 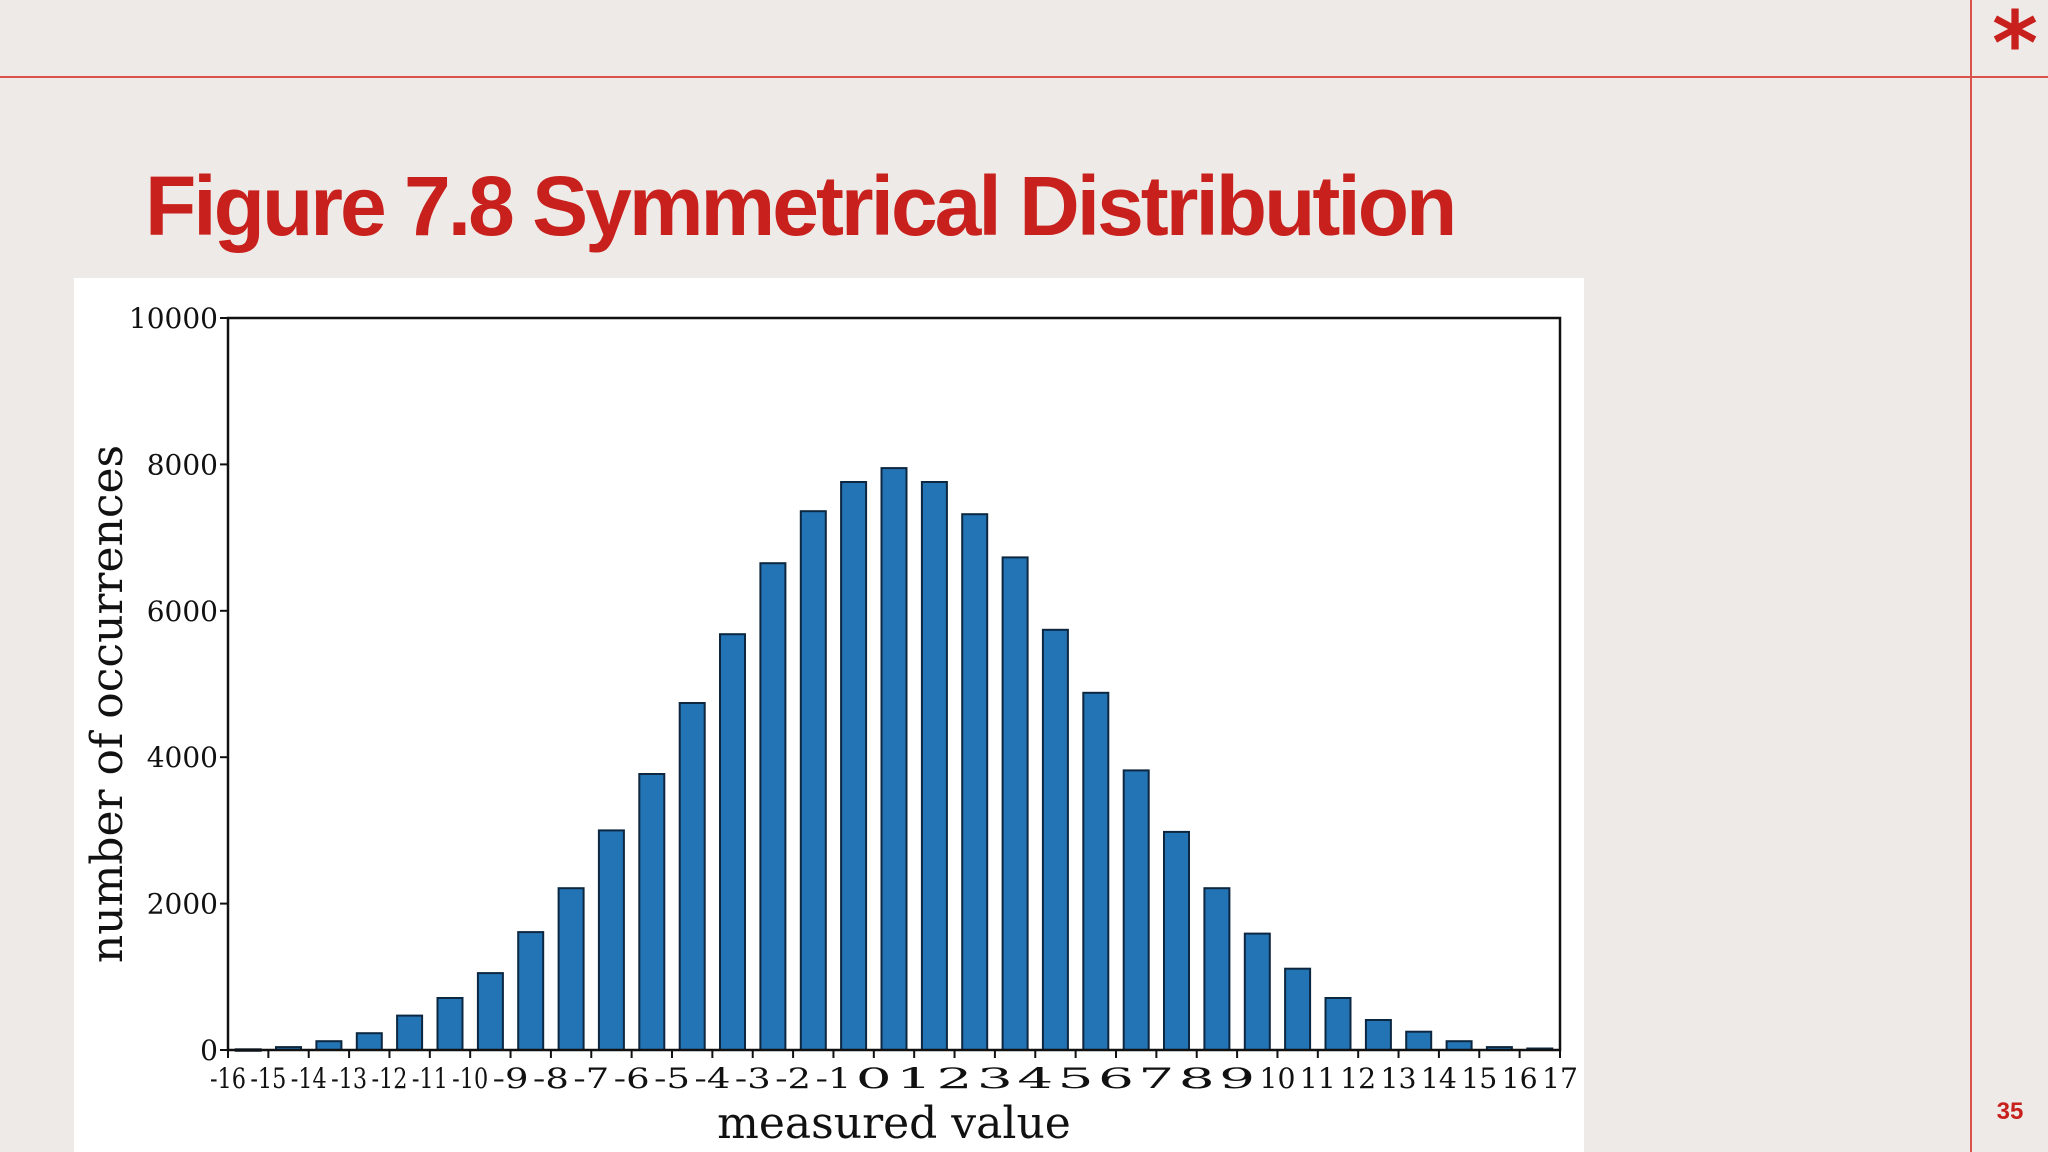 I want to click on x-tick-label: 13, so click(x=1399, y=1078).